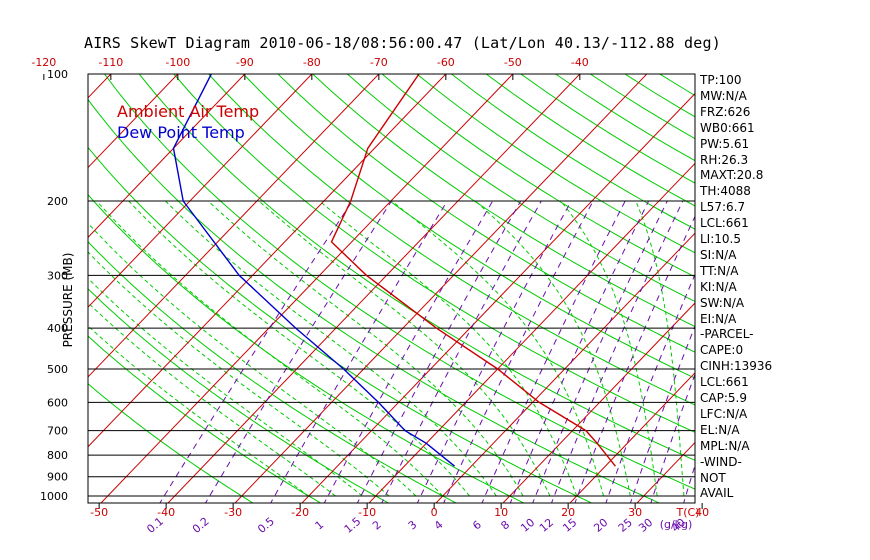 The height and width of the screenshot is (560, 870). What do you see at coordinates (300, 512) in the screenshot?
I see `bottom-temperature-tick-label: -20` at bounding box center [300, 512].